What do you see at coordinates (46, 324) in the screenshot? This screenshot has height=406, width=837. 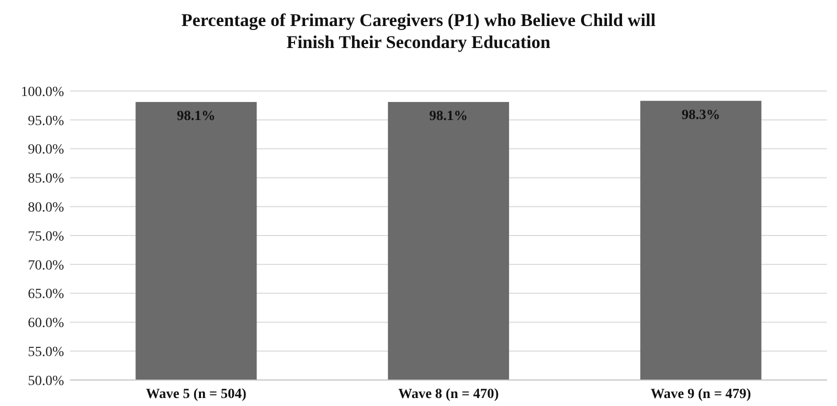 I see `y-tick-label: 60.0%` at bounding box center [46, 324].